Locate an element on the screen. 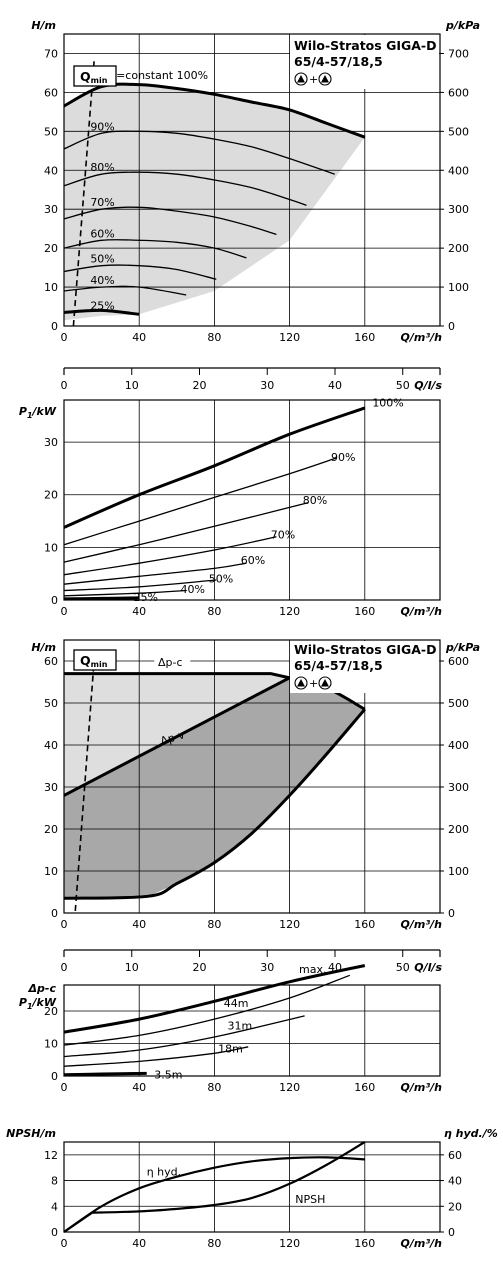 The image size is (503, 1280). title-box is located at coordinates (364, 667).